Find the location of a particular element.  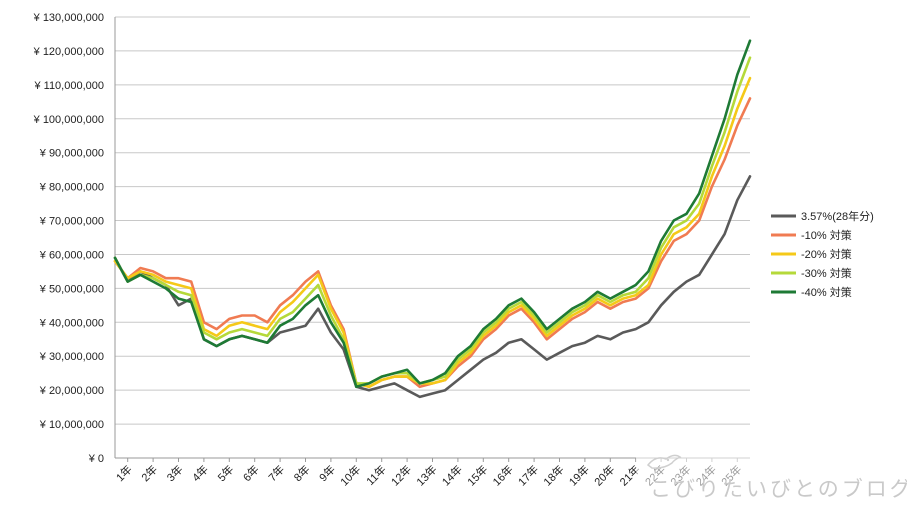

legend-label: 3.57%(28年分) is located at coordinates (837, 216).